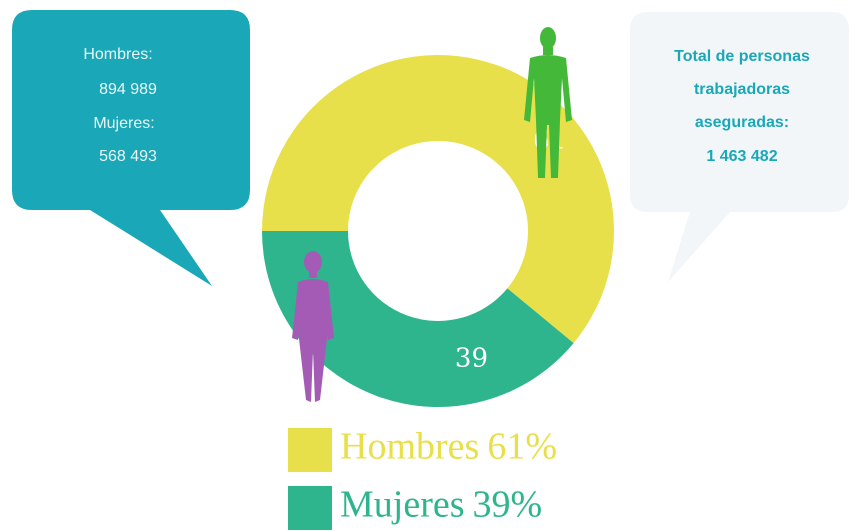 The width and height of the screenshot is (849, 531). I want to click on callout-right, so click(739, 147).